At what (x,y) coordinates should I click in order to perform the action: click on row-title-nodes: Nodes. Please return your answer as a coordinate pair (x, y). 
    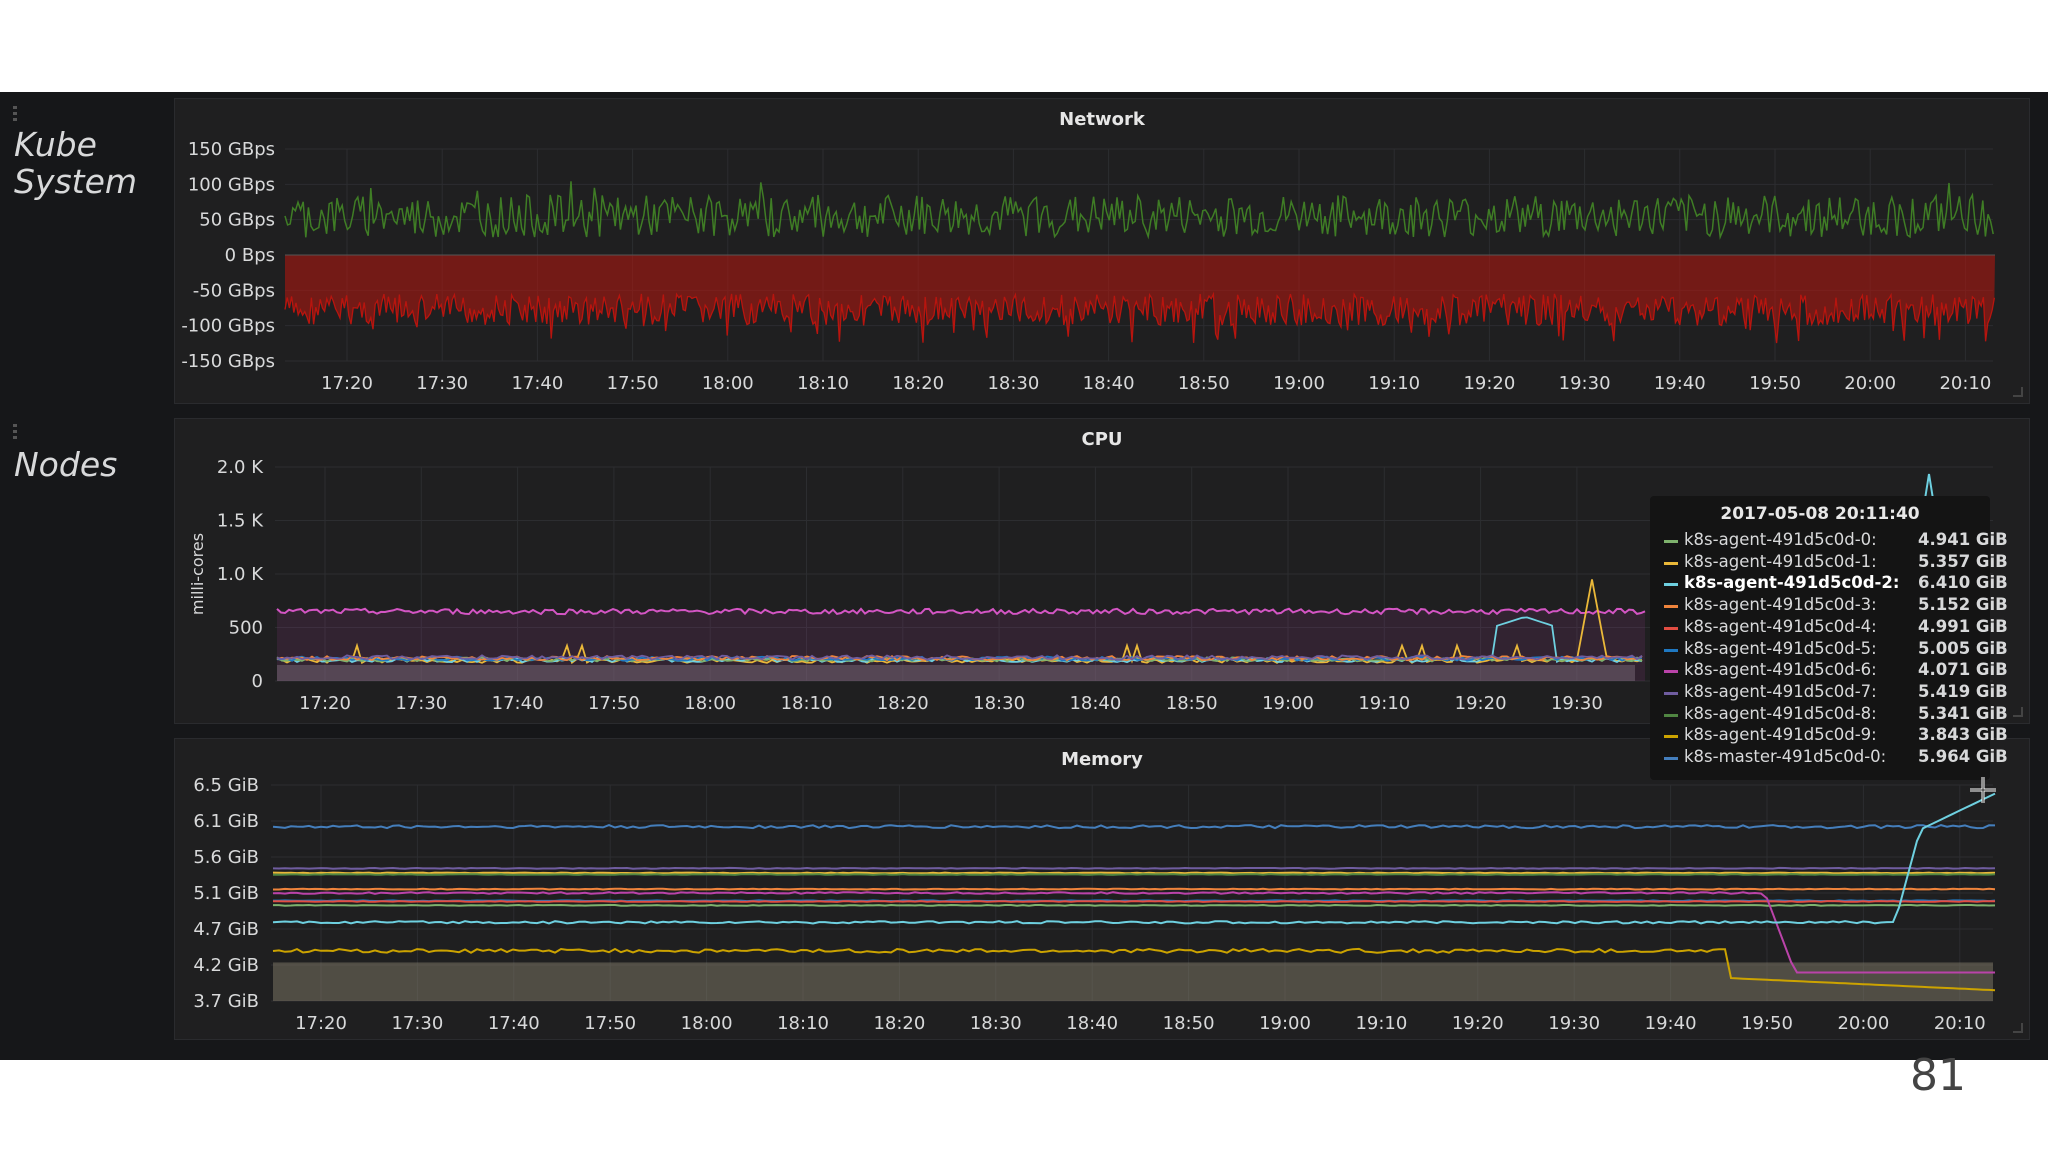
    Looking at the image, I should click on (94, 464).